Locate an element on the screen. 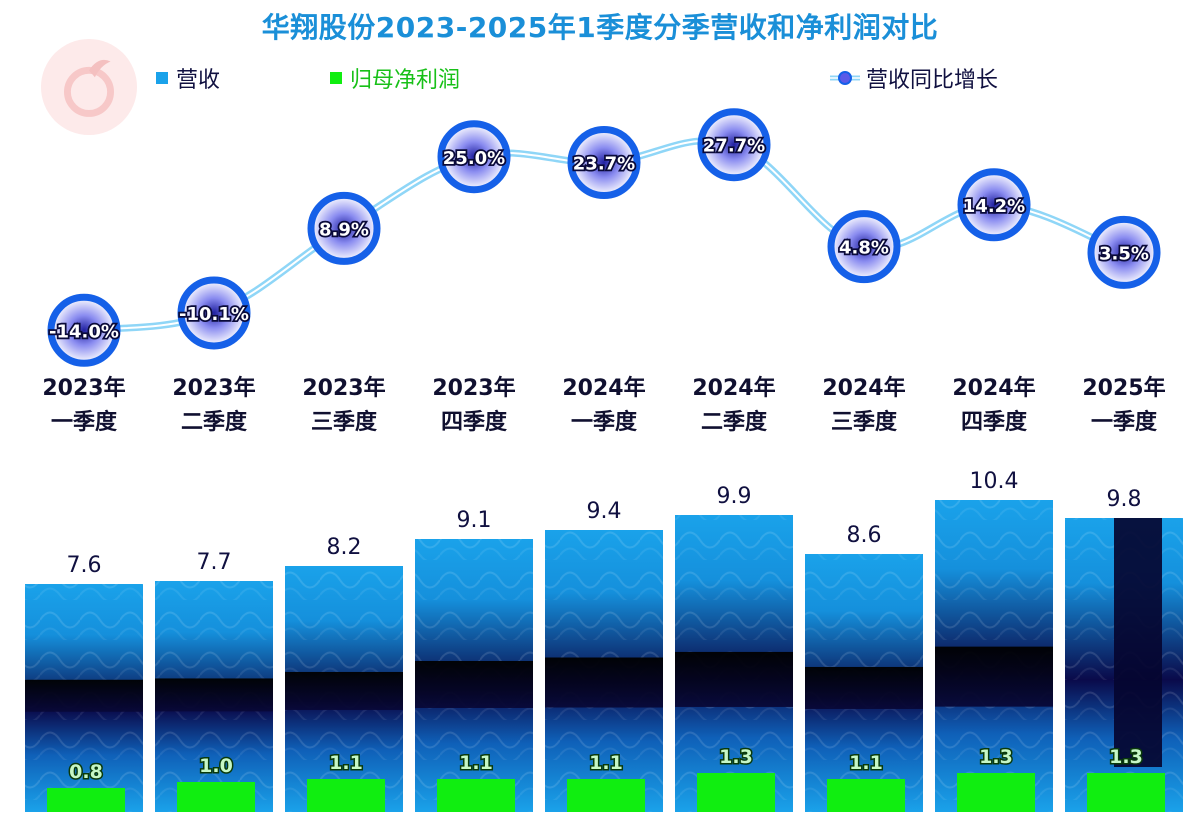 The height and width of the screenshot is (821, 1200). legend-yoy: 营收同比增长 is located at coordinates (914, 78).